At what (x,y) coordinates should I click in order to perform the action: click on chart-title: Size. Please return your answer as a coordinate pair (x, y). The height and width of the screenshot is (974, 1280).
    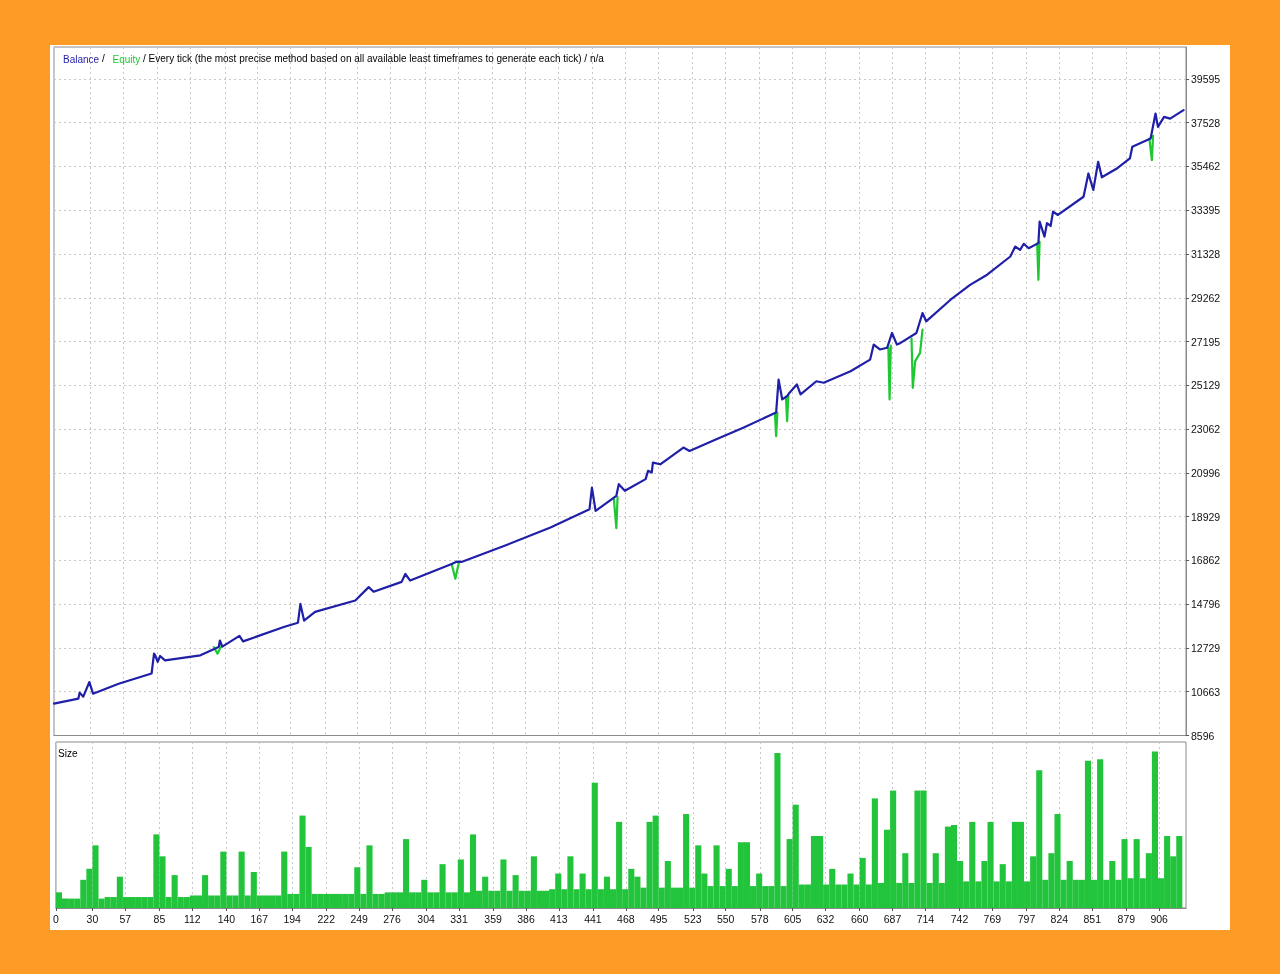
    Looking at the image, I should click on (68, 753).